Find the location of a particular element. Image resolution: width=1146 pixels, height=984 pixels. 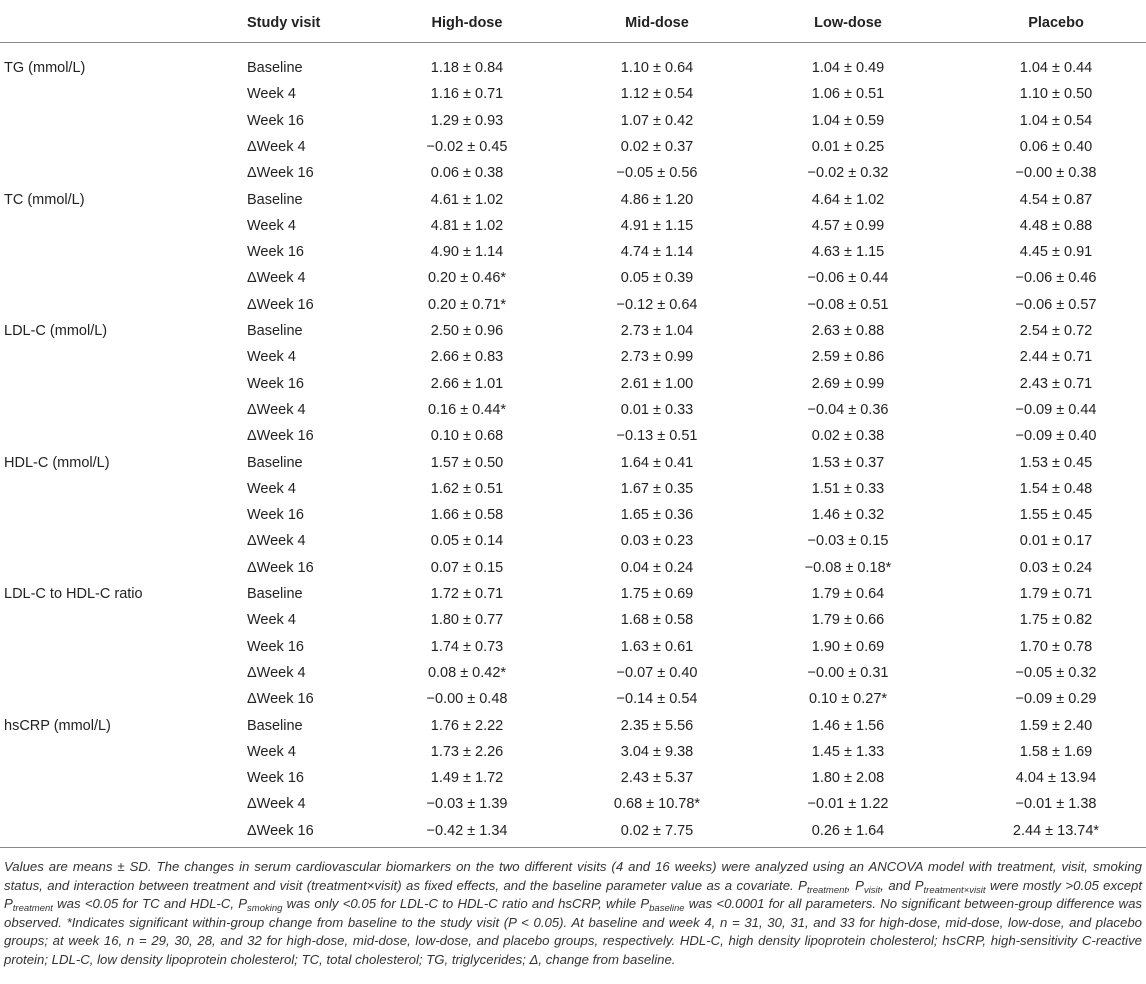

value-cell: 2.43 ± 5.37 is located at coordinates (657, 778).